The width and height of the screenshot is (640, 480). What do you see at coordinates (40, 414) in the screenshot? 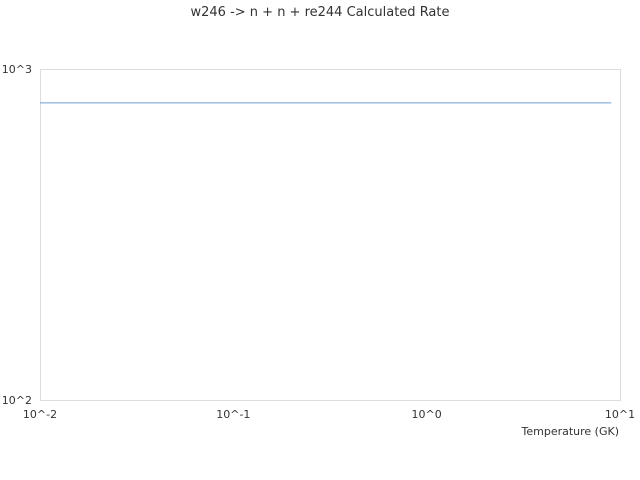
I see `x-tick-label: 10^-2` at bounding box center [40, 414].